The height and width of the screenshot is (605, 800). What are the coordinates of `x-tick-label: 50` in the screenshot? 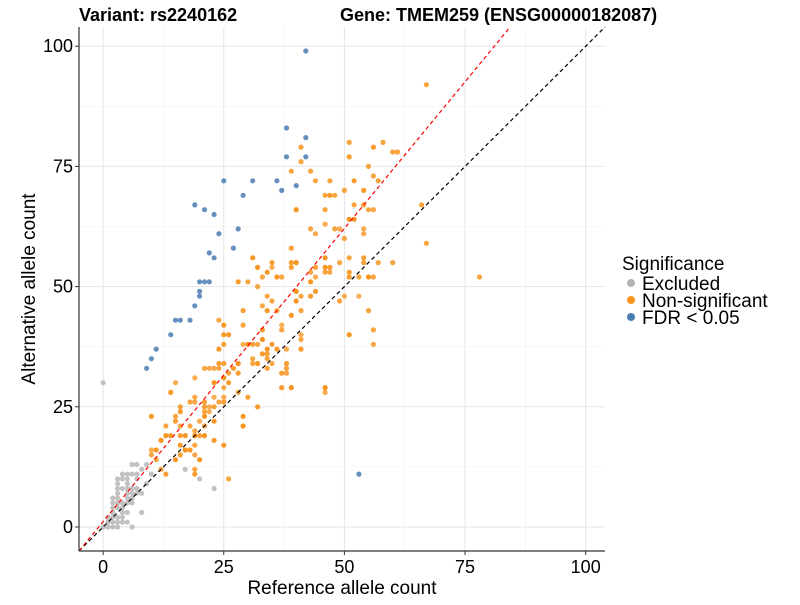 It's located at (344, 567).